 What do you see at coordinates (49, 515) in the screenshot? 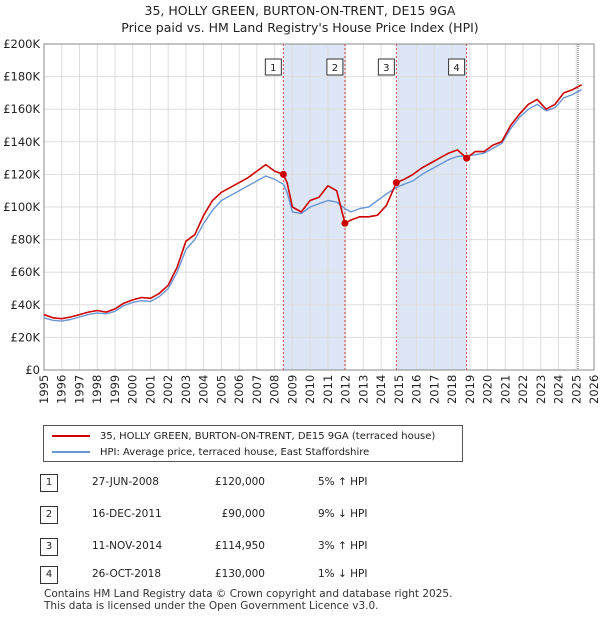
I see `sale-number: 2` at bounding box center [49, 515].